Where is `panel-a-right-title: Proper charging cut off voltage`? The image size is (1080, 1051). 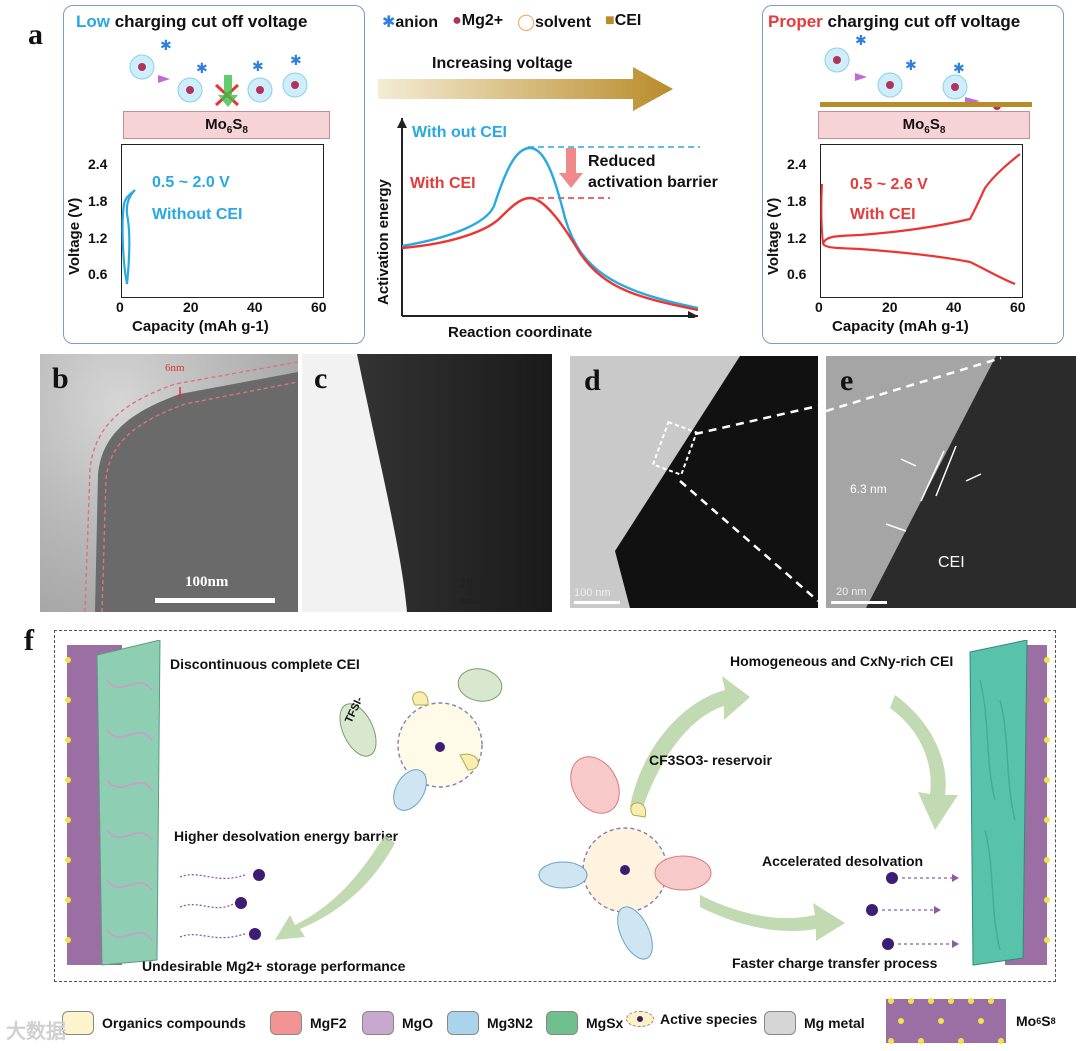 panel-a-right-title: Proper charging cut off voltage is located at coordinates (894, 22).